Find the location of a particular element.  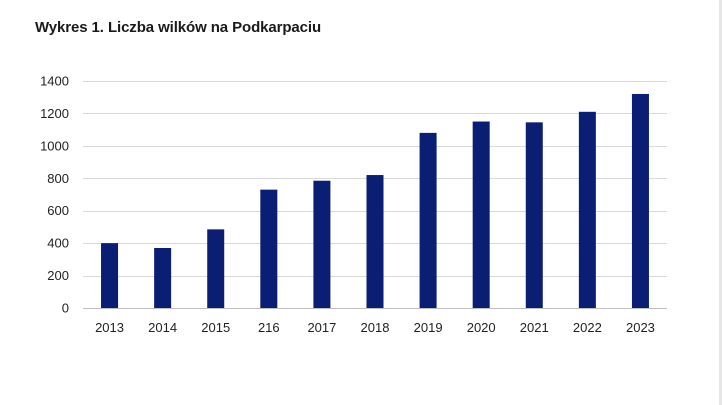

x-tick-label: 2022 is located at coordinates (587, 327).